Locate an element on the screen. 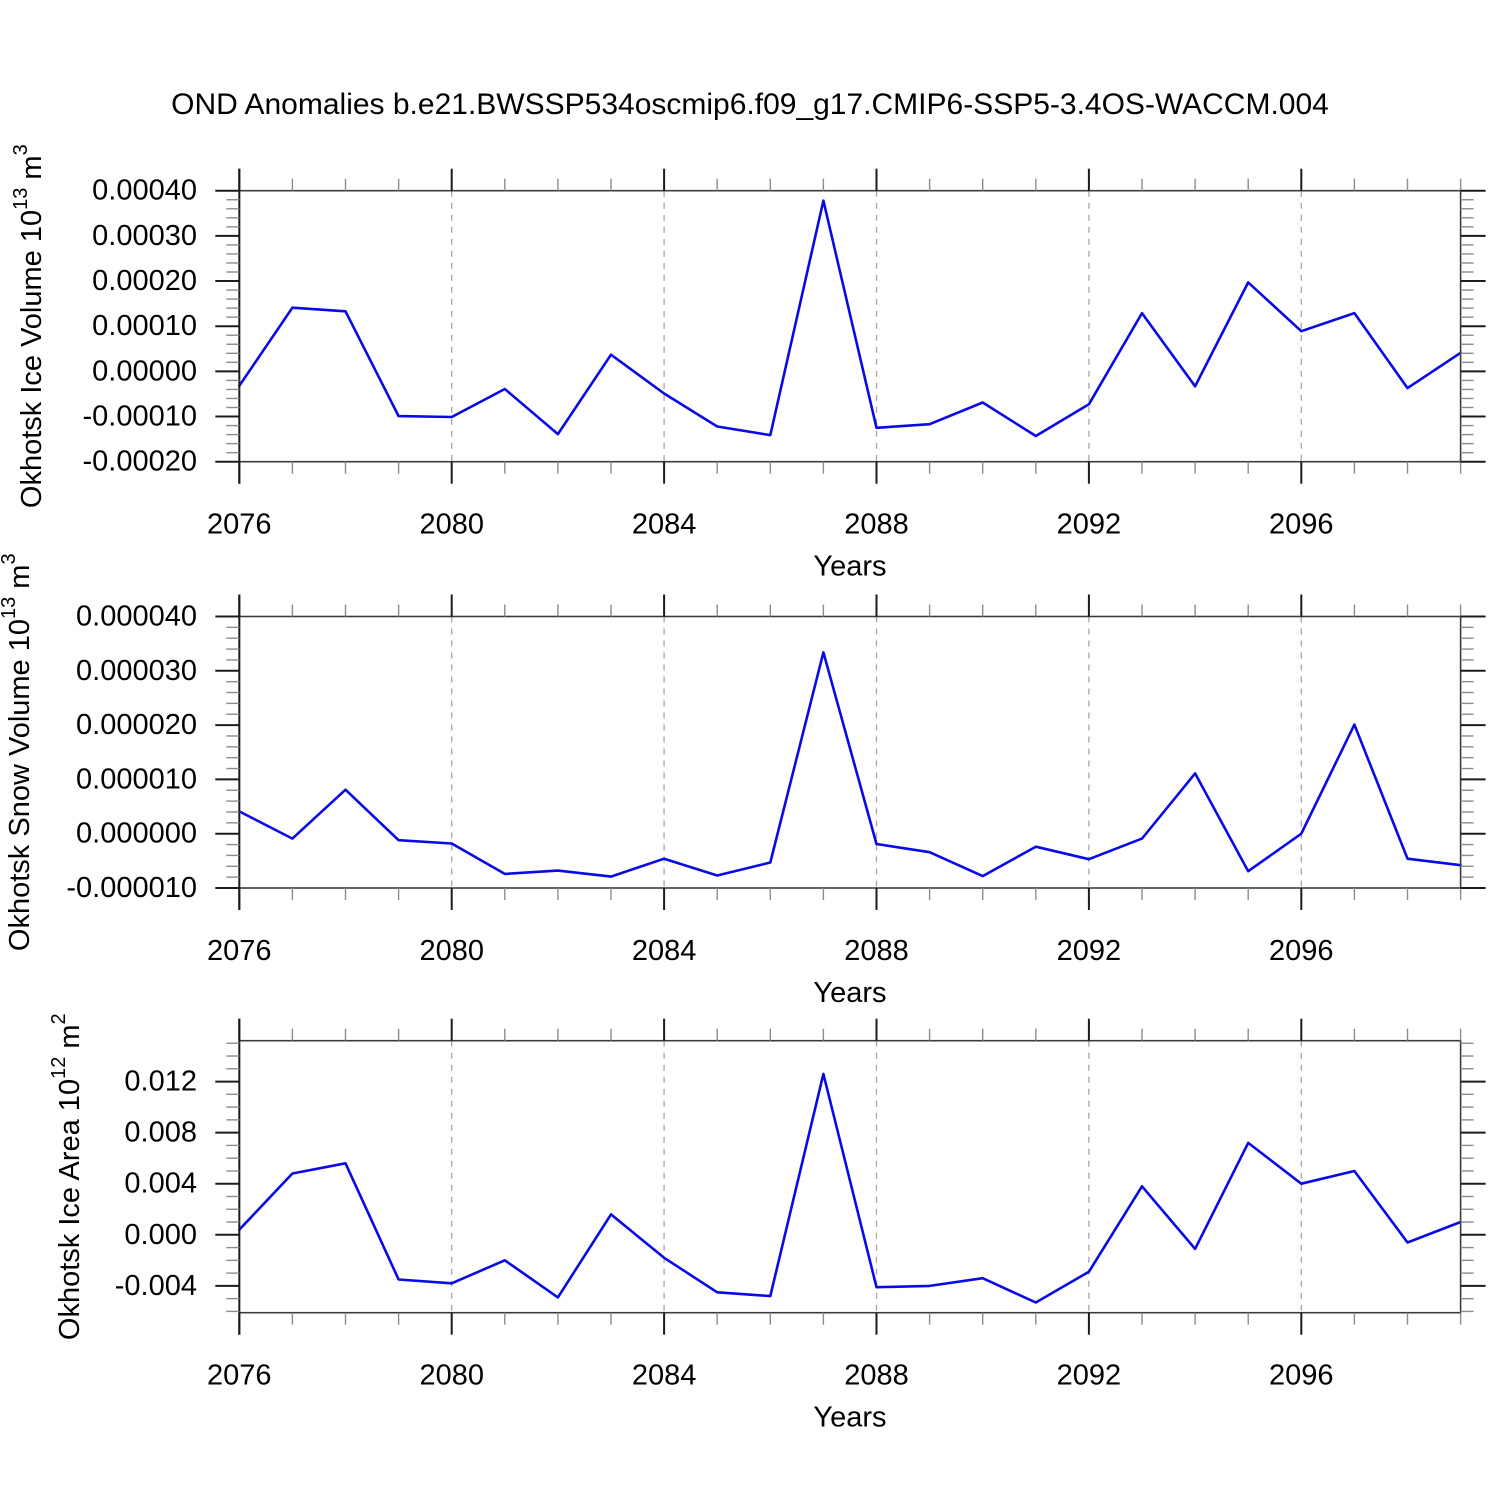  y-tick-label: 0.00030 is located at coordinates (144, 236).